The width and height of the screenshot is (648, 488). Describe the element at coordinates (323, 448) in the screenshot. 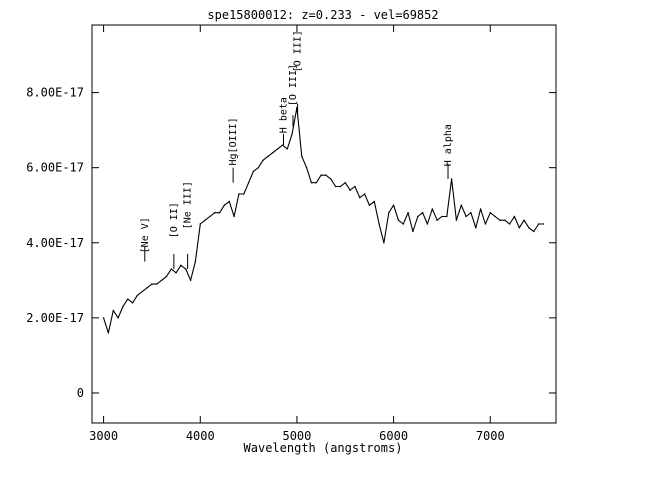

I see `x-axis-label: Wavelength (angstroms)` at that location.